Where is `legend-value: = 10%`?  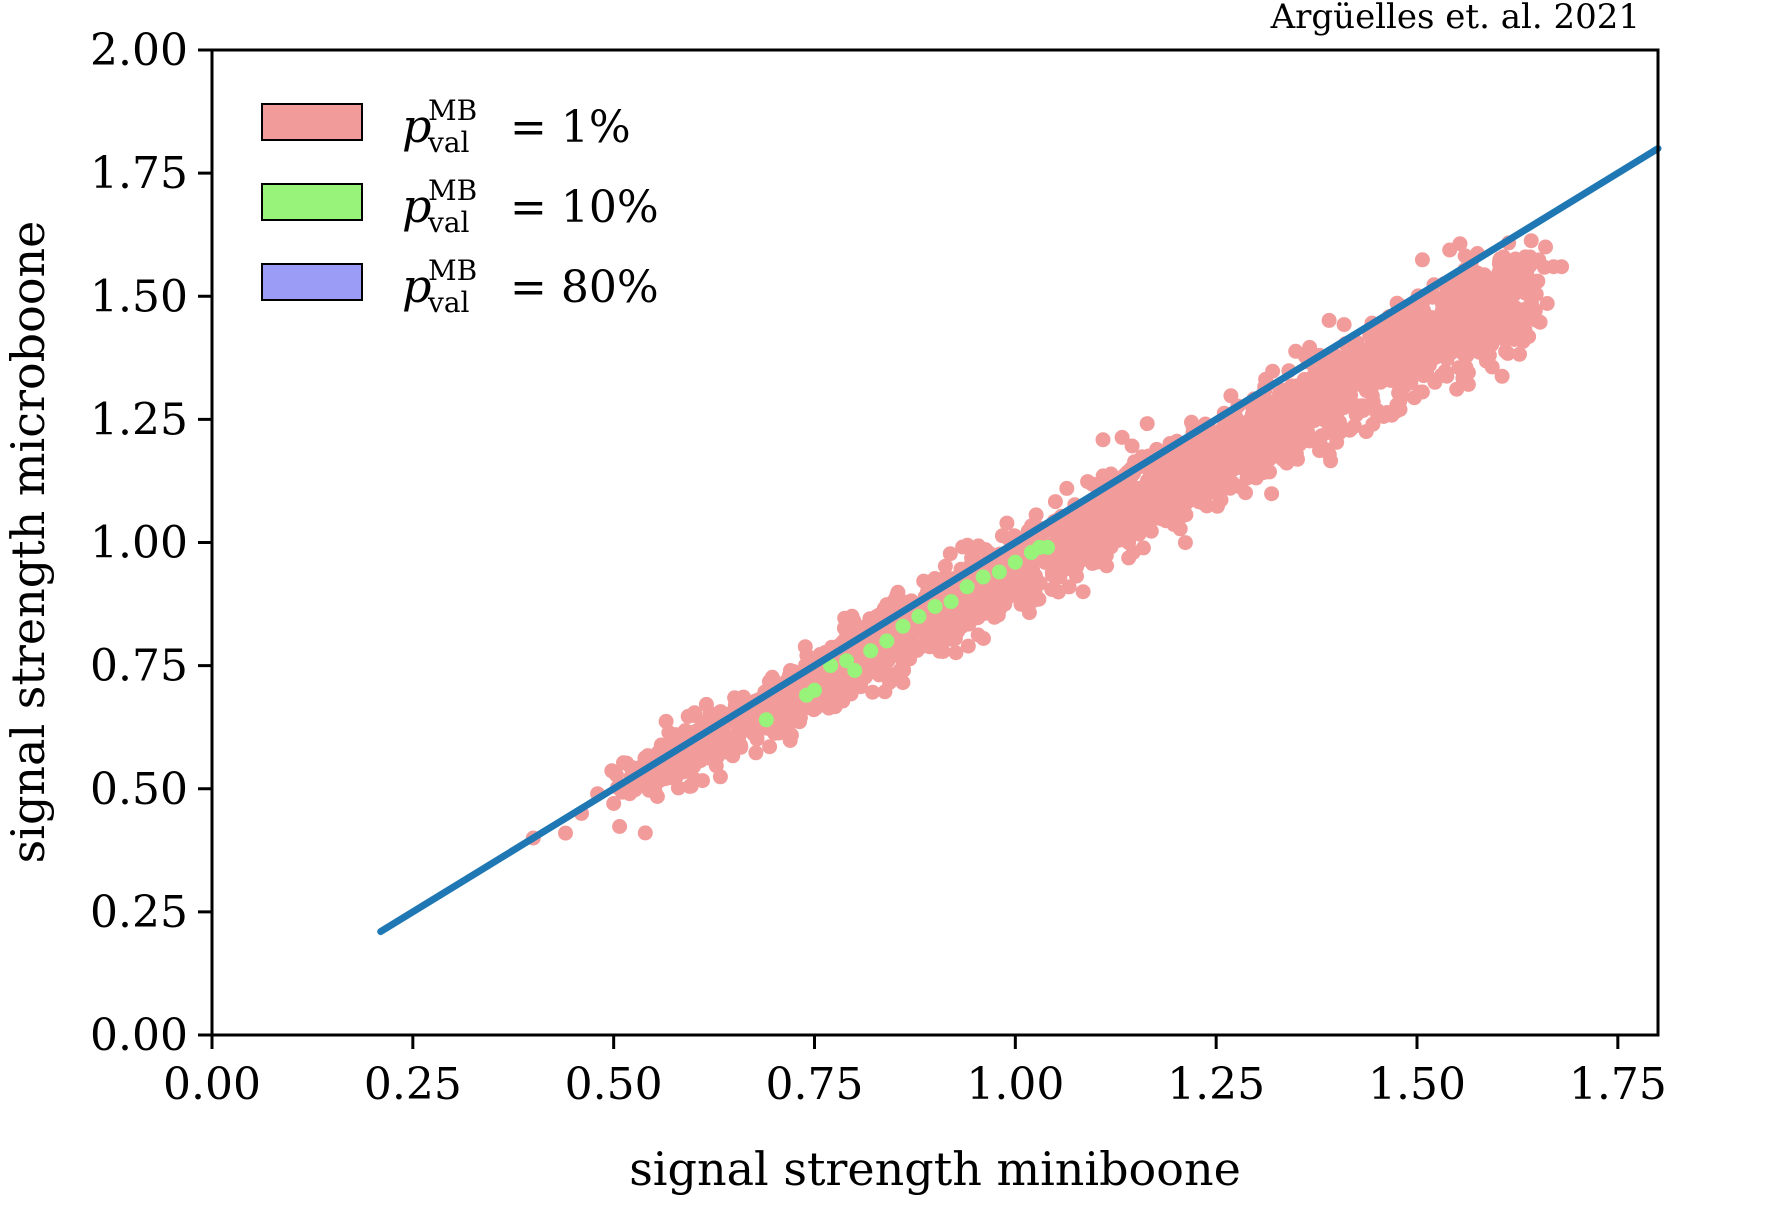 legend-value: = 10% is located at coordinates (584, 207).